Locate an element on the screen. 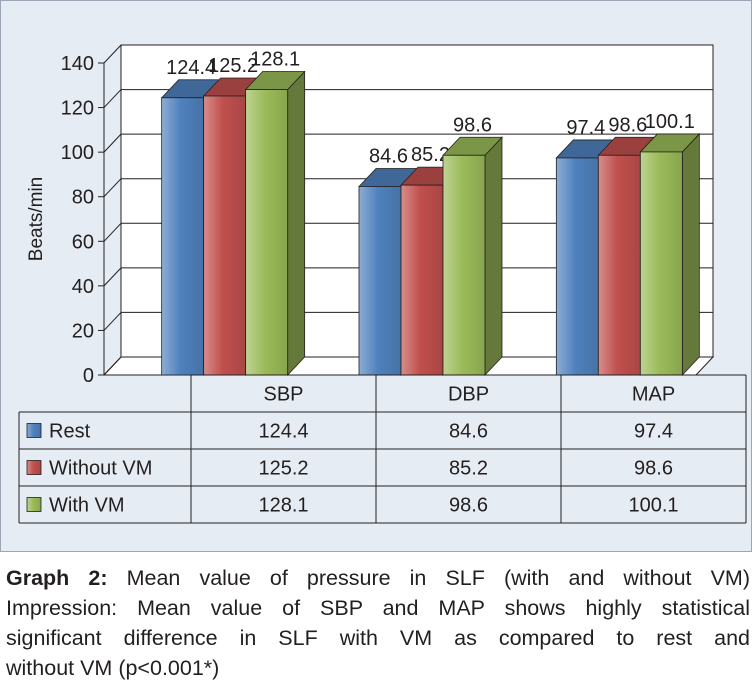 The width and height of the screenshot is (752, 691). data-label: 100.1 is located at coordinates (670, 122).